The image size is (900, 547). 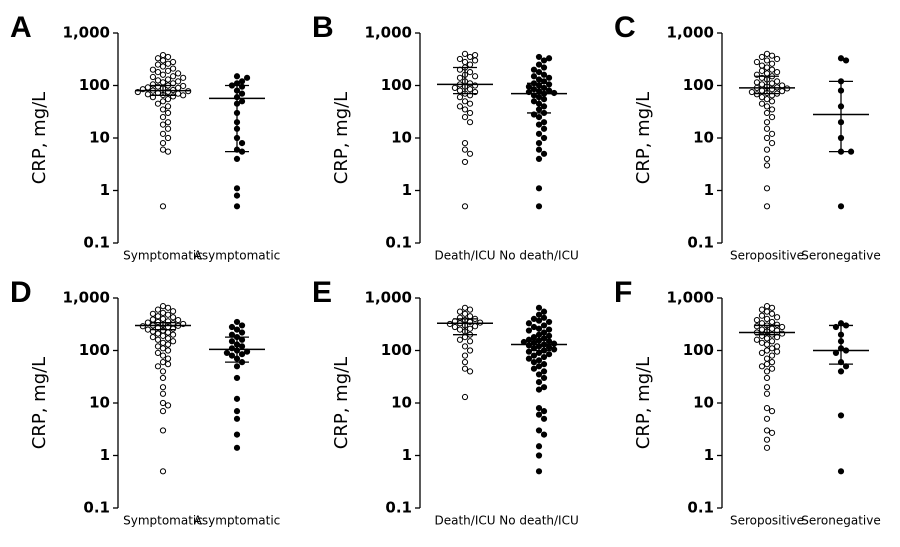 What do you see at coordinates (21, 27) in the screenshot?
I see `panel-label: A` at bounding box center [21, 27].